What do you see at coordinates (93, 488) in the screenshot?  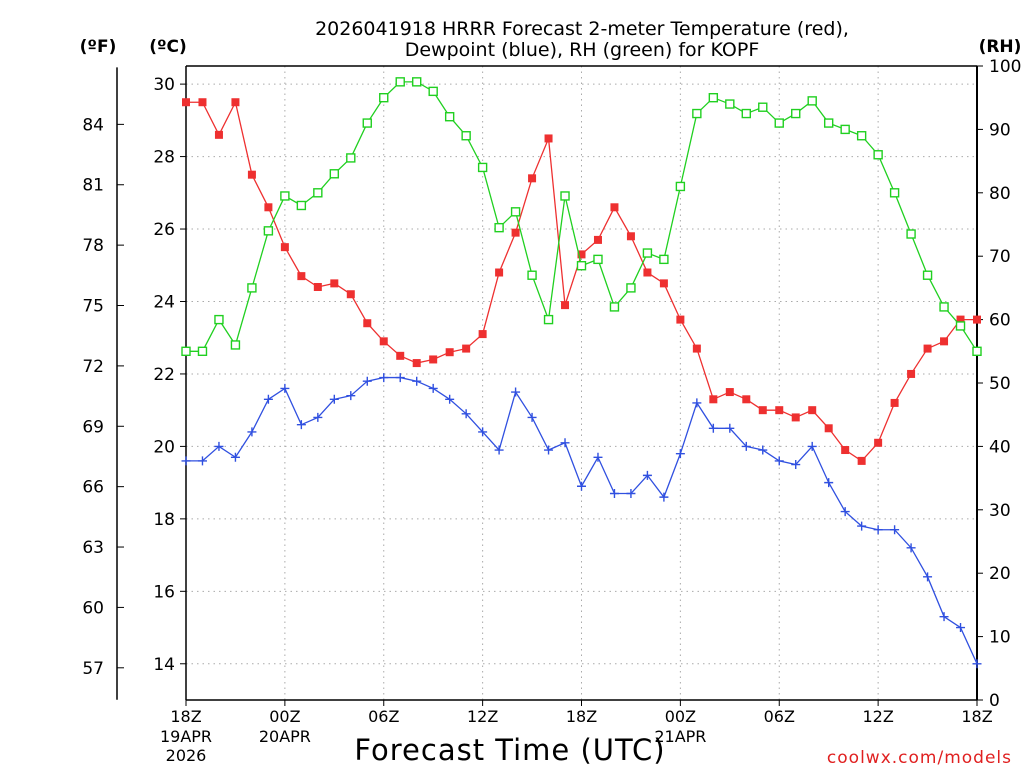 I see `fahrenheit-tick-label: 66` at bounding box center [93, 488].